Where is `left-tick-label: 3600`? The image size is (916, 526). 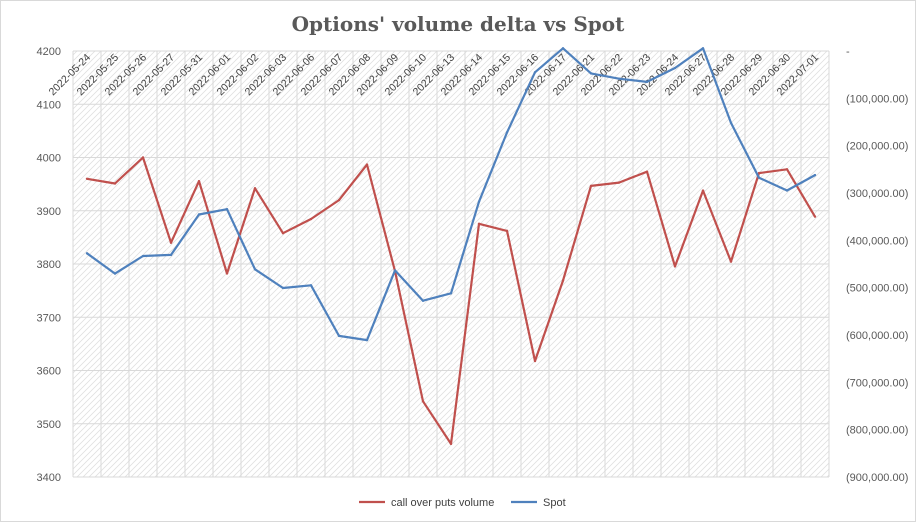
left-tick-label: 3600 is located at coordinates (49, 372).